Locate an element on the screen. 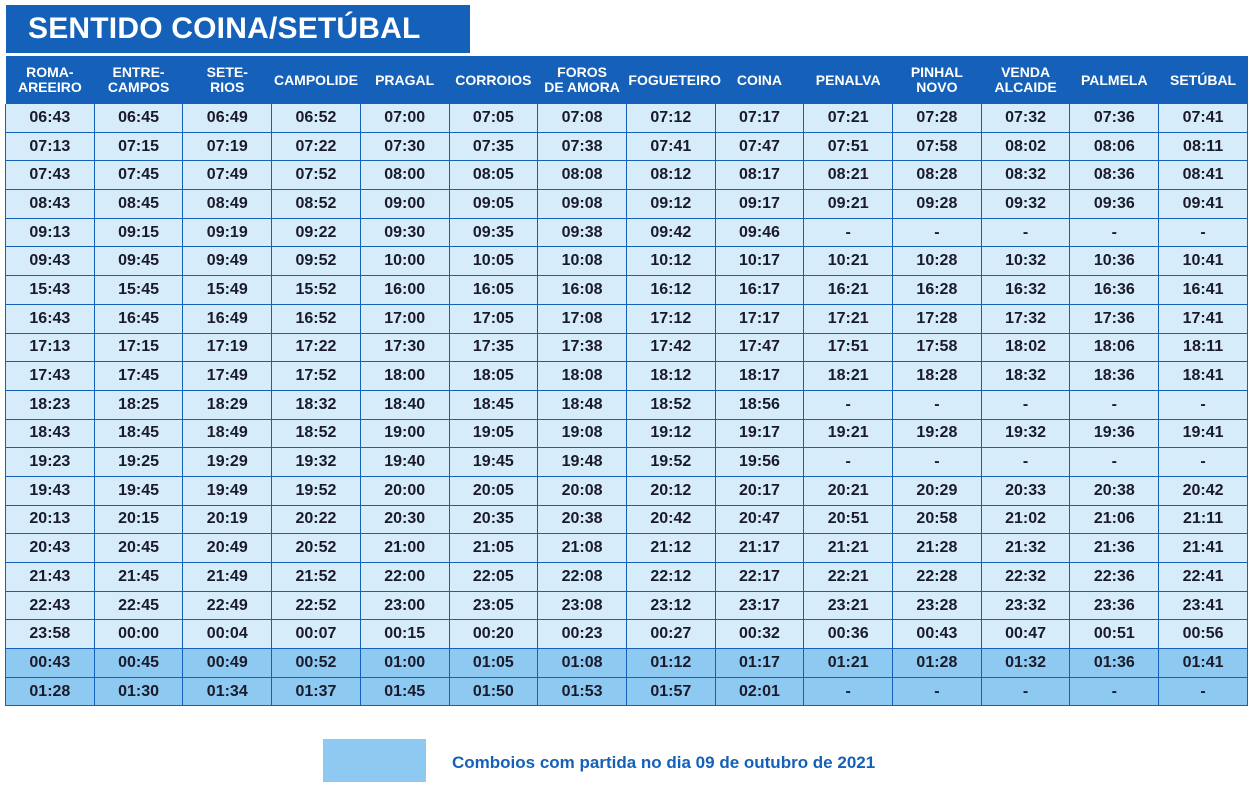 This screenshot has height=796, width=1253. time-cell: 08:05 is located at coordinates (493, 175).